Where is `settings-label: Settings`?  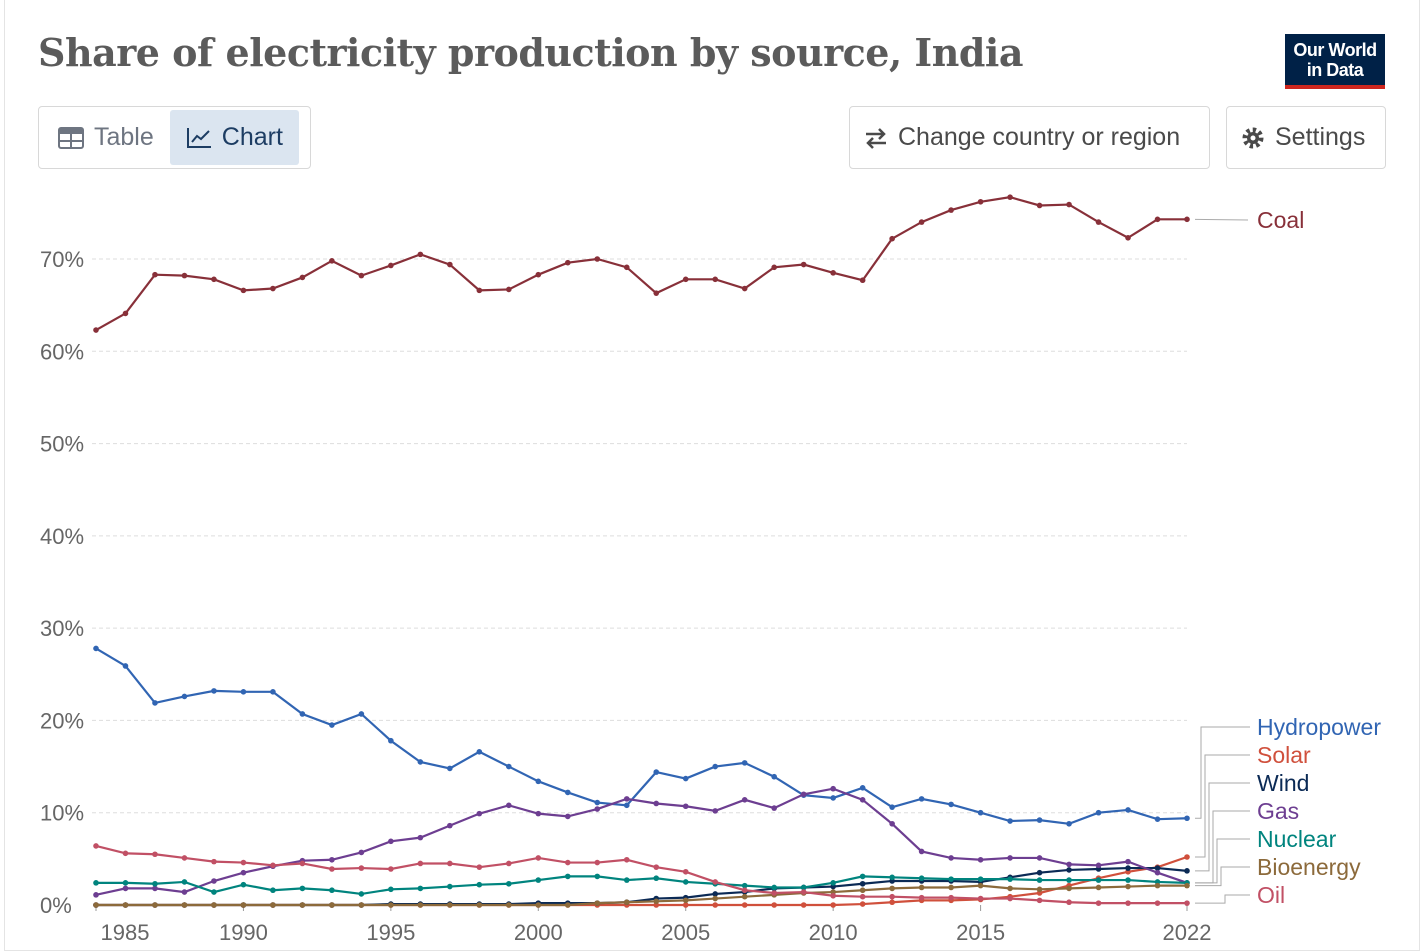 settings-label: Settings is located at coordinates (1320, 137).